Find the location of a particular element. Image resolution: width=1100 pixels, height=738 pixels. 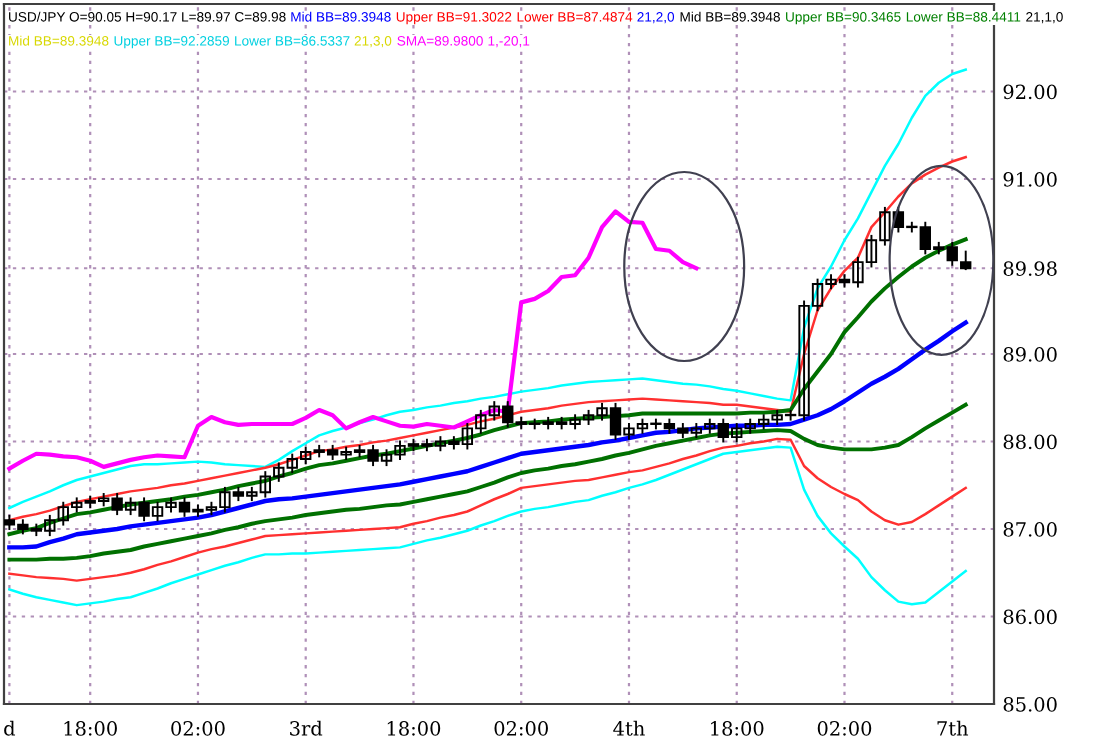

x-tick-label: 7th is located at coordinates (953, 728).